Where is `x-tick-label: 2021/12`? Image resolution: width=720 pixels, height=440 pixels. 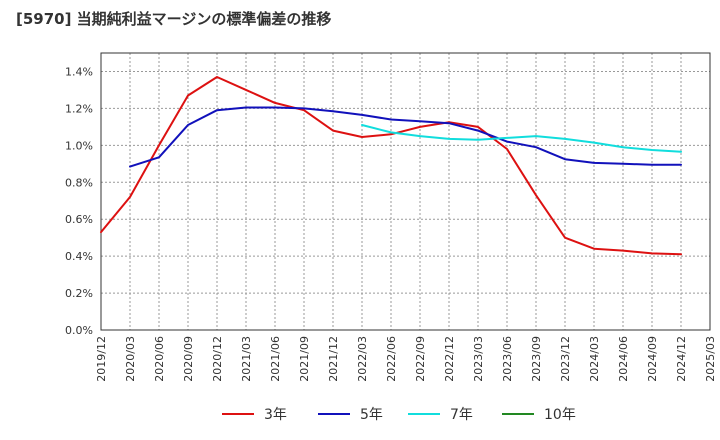
x-tick-label: 2021/12 is located at coordinates (333, 359).